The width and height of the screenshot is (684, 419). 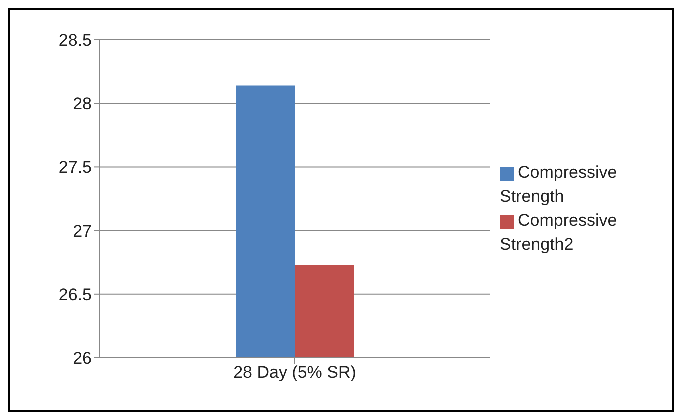 I want to click on y-tick-label: 28.5, so click(x=75, y=40).